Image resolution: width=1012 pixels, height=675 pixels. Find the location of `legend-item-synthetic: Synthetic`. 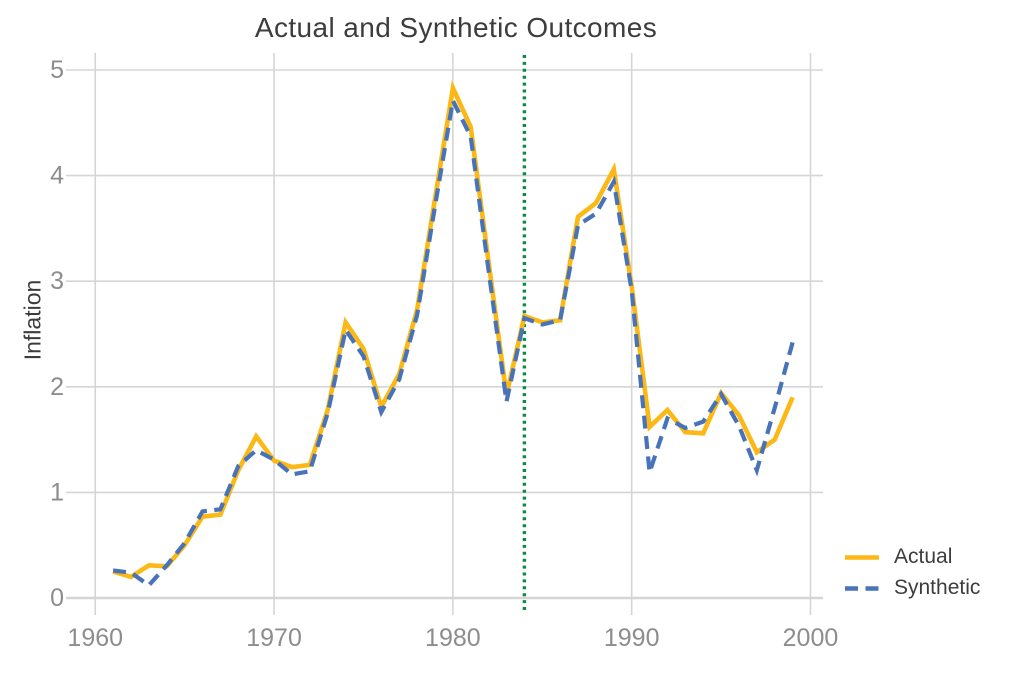

legend-item-synthetic: Synthetic is located at coordinates (912, 588).